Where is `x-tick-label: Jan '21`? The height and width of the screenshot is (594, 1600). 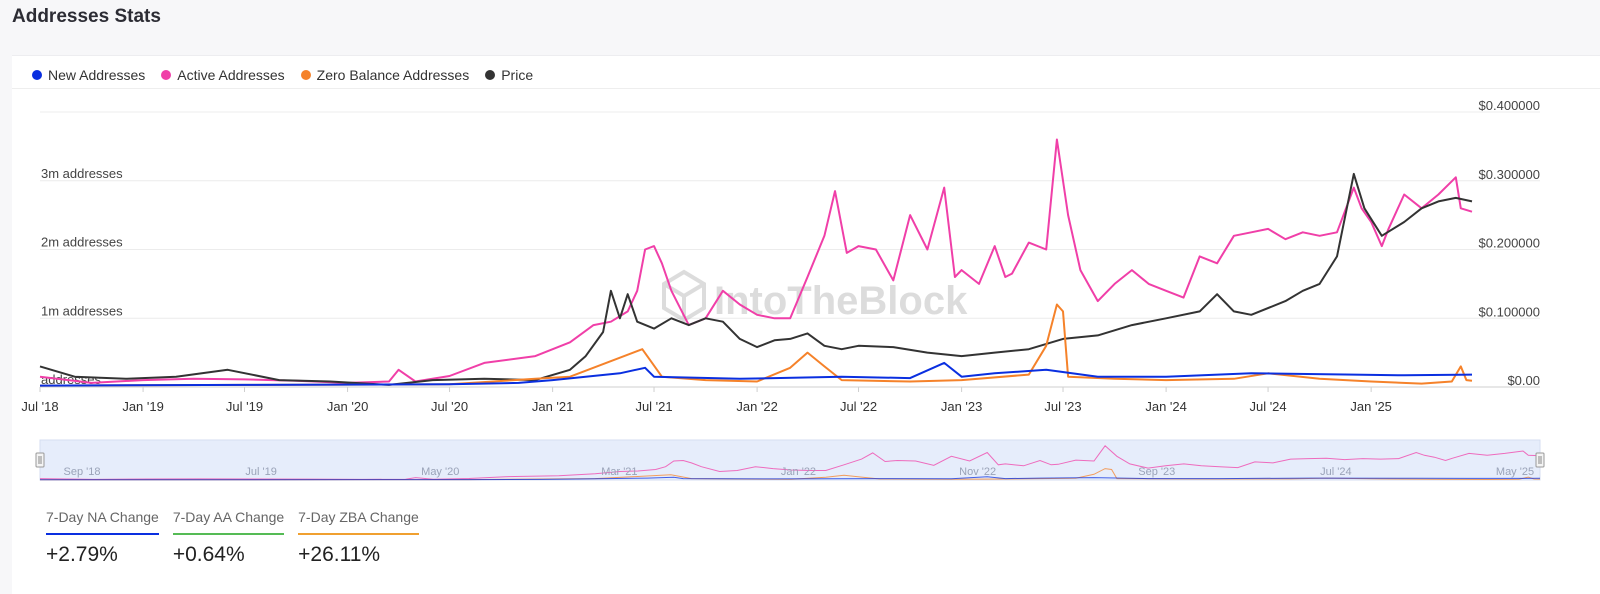 x-tick-label: Jan '21 is located at coordinates (553, 406).